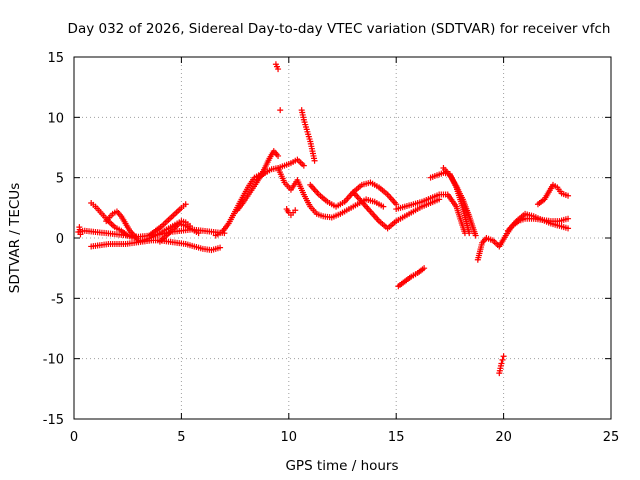 The height and width of the screenshot is (480, 640). What do you see at coordinates (53, 420) in the screenshot?
I see `y-tick-label: -15` at bounding box center [53, 420].